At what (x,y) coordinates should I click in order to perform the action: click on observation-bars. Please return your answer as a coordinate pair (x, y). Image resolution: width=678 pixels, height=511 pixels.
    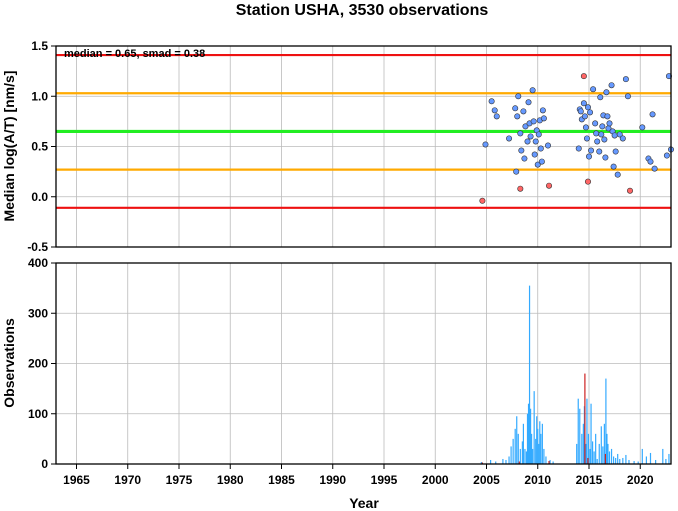
    Looking at the image, I should click on (575, 374).